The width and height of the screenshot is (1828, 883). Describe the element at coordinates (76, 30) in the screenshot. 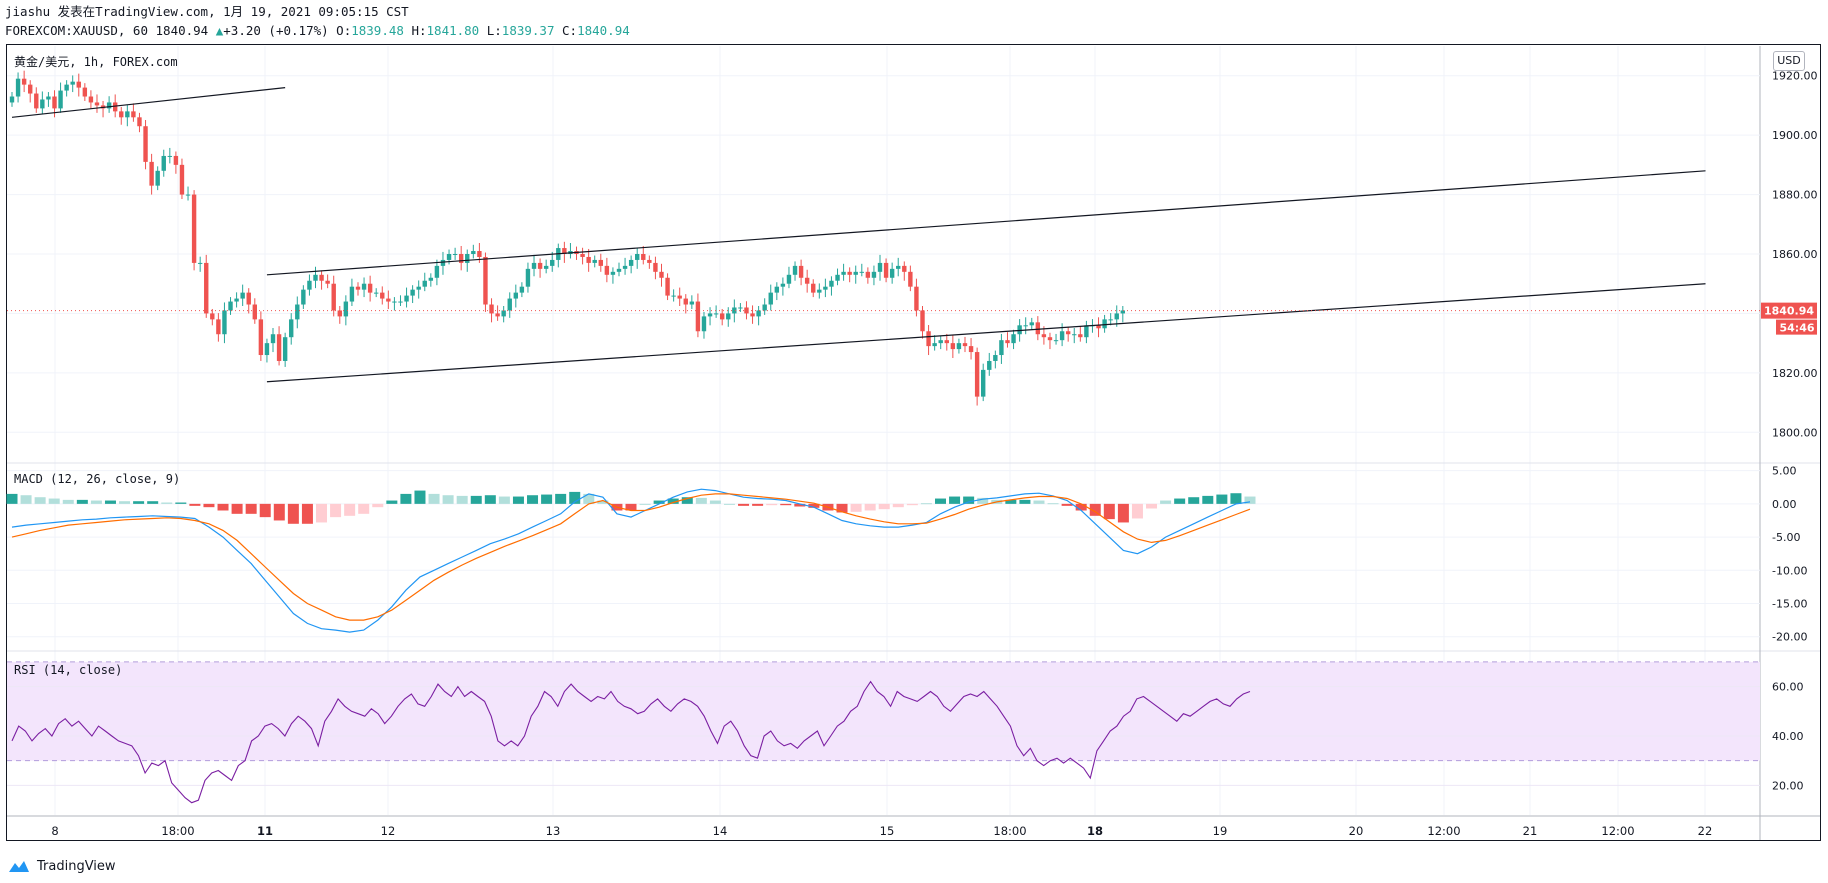

I see `symbol-name: FOREXCOM:XAUUSD, 60` at that location.